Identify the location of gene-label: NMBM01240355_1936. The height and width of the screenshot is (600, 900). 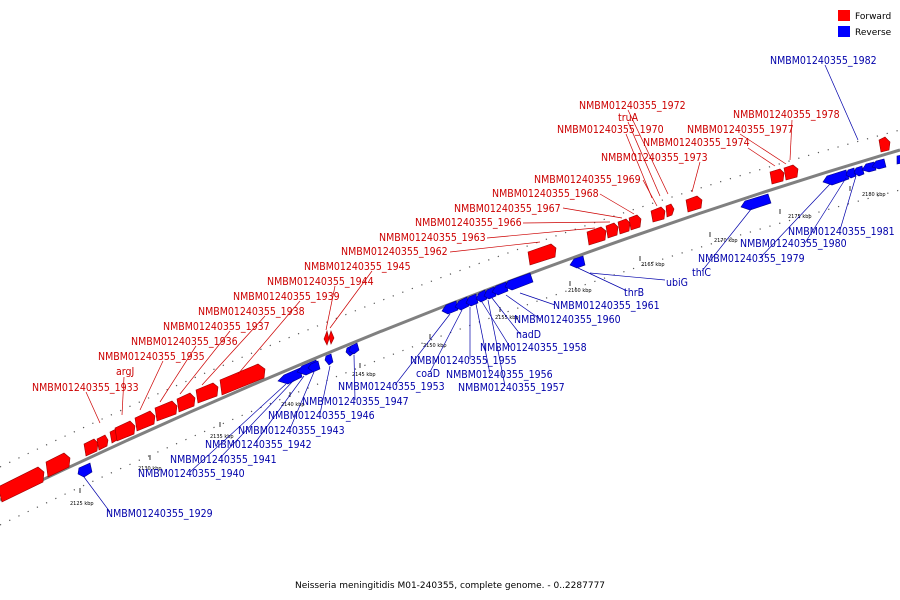
(184, 342).